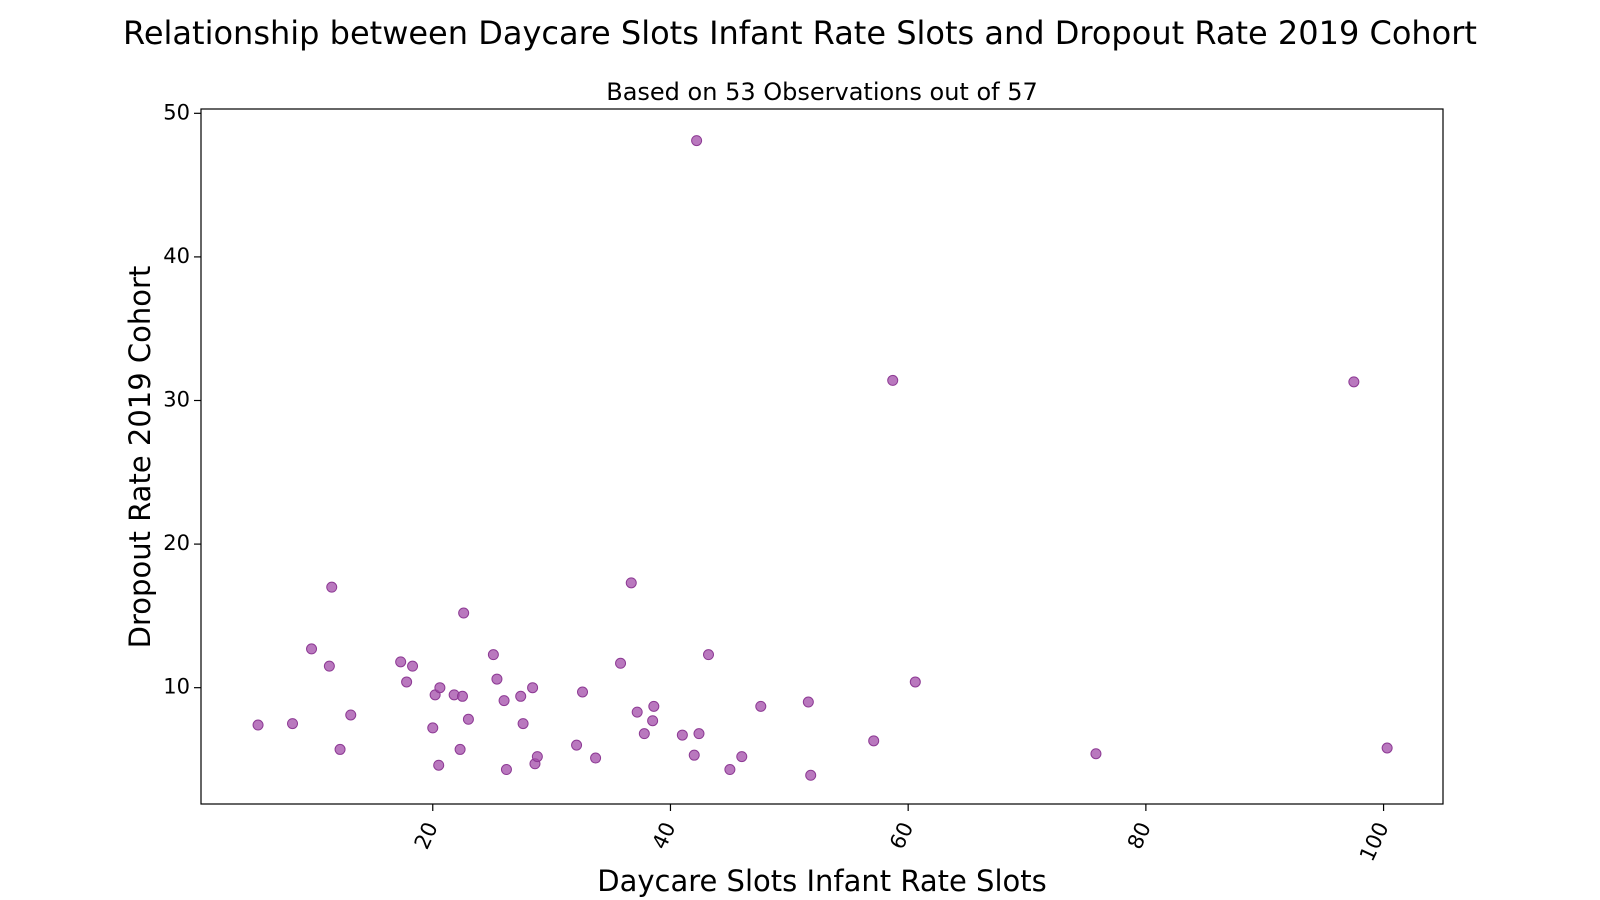  I want to click on x-tick-label: 20, so click(426, 836).